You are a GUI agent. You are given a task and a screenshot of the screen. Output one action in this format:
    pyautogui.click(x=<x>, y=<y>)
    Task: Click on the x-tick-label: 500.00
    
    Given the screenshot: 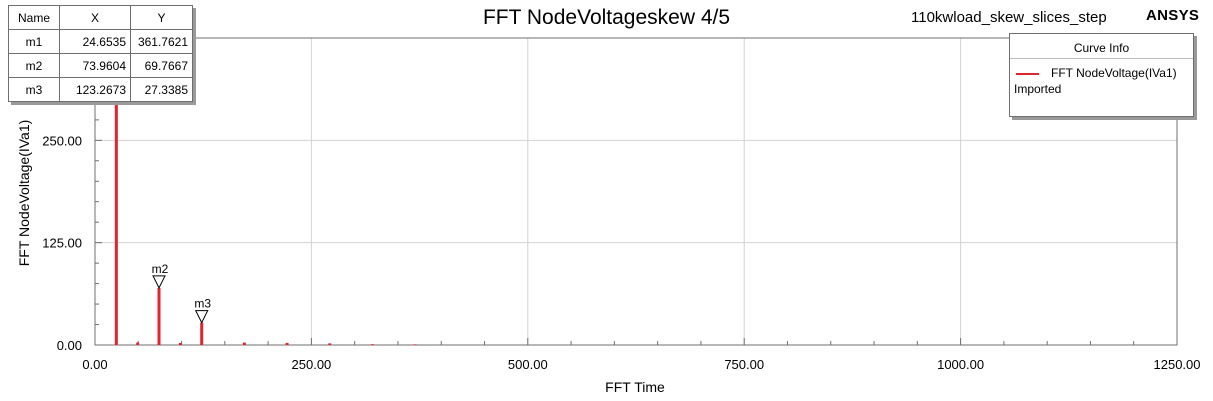 What is the action you would take?
    pyautogui.click(x=528, y=364)
    